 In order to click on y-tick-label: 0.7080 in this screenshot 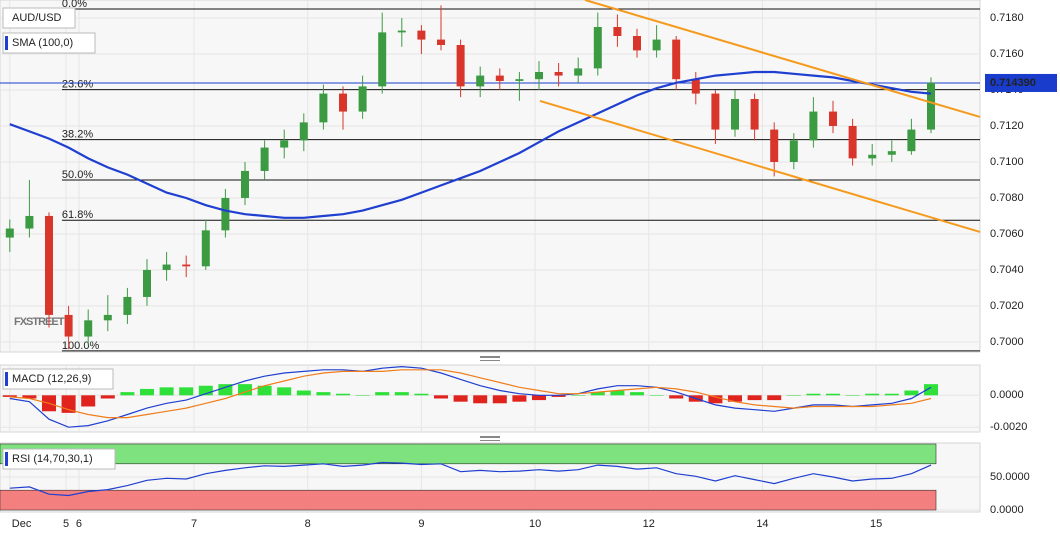, I will do `click(1007, 198)`.